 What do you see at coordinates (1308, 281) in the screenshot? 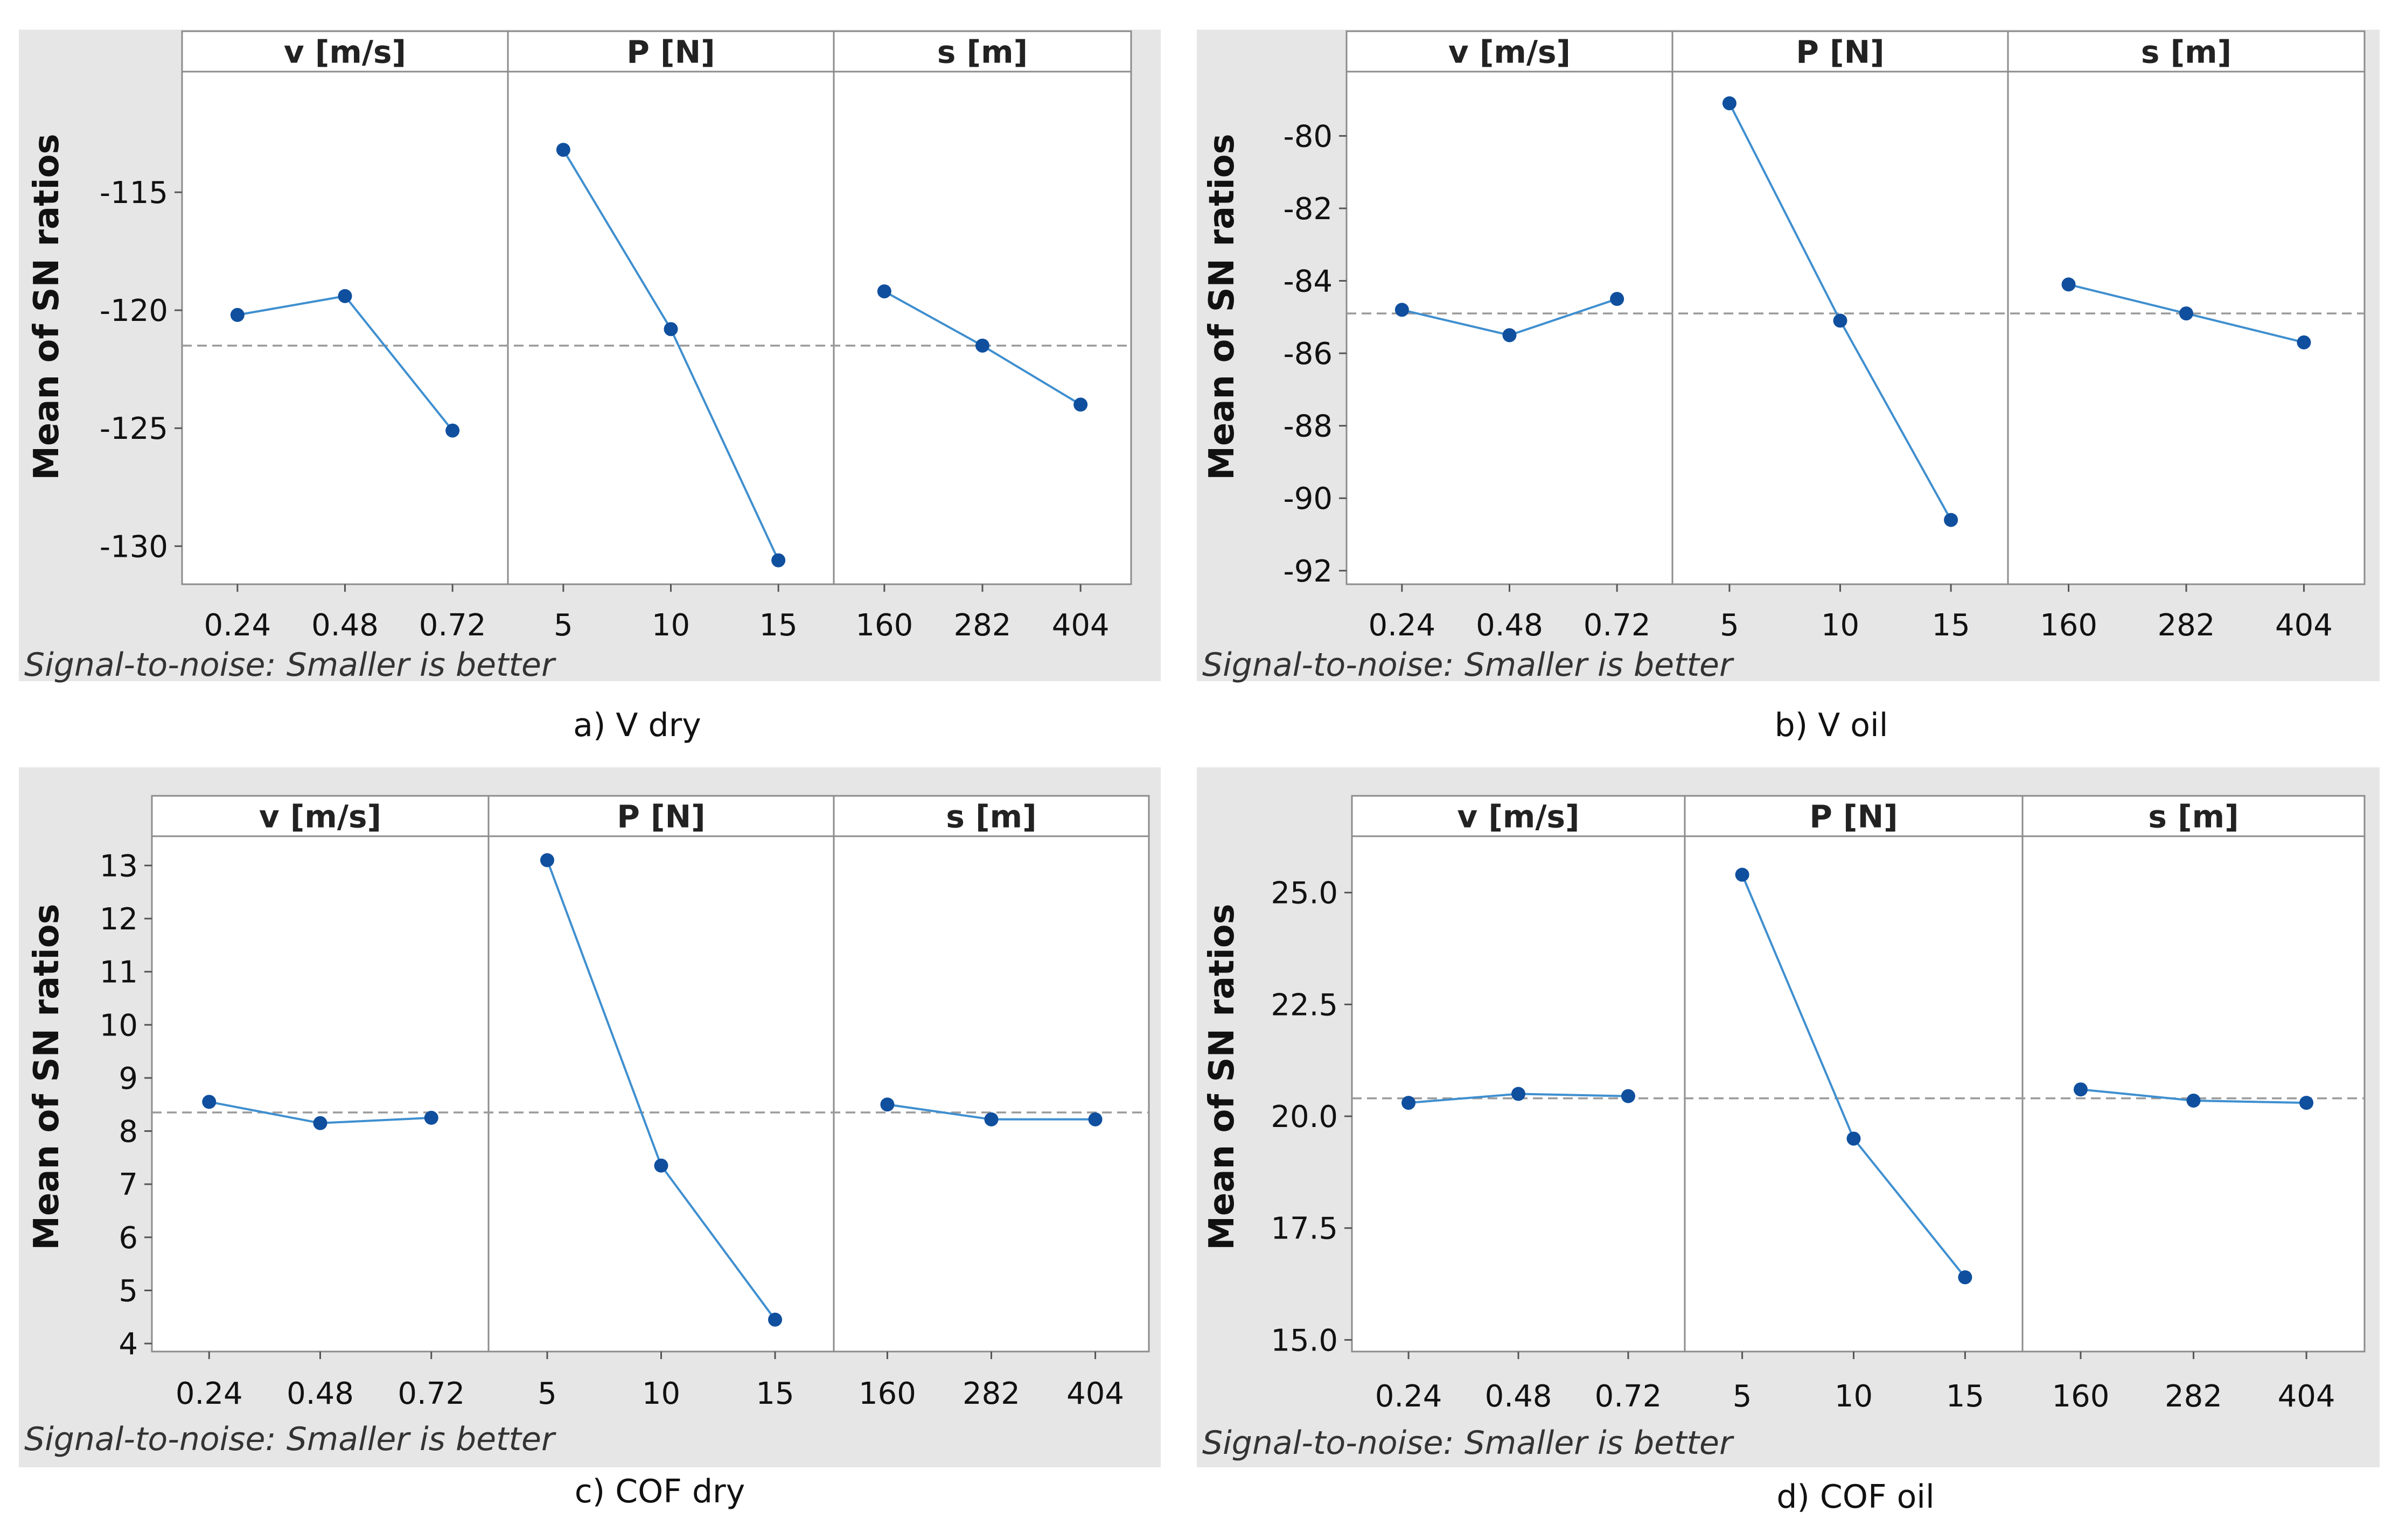
I see `y-tick-label: -84` at bounding box center [1308, 281].